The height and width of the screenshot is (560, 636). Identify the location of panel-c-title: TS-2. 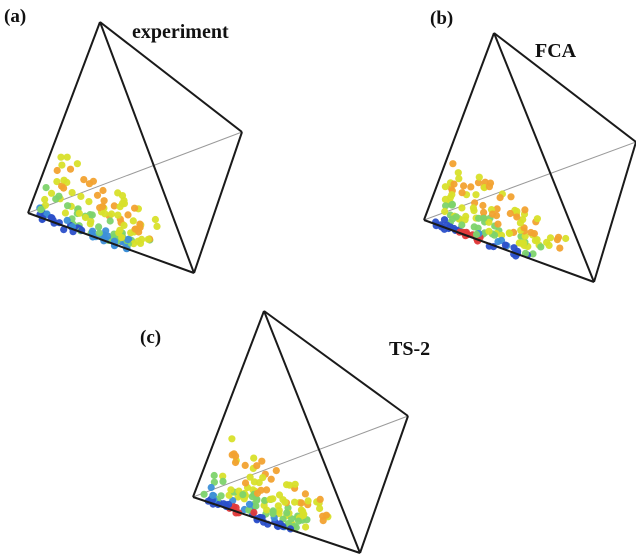
(410, 349).